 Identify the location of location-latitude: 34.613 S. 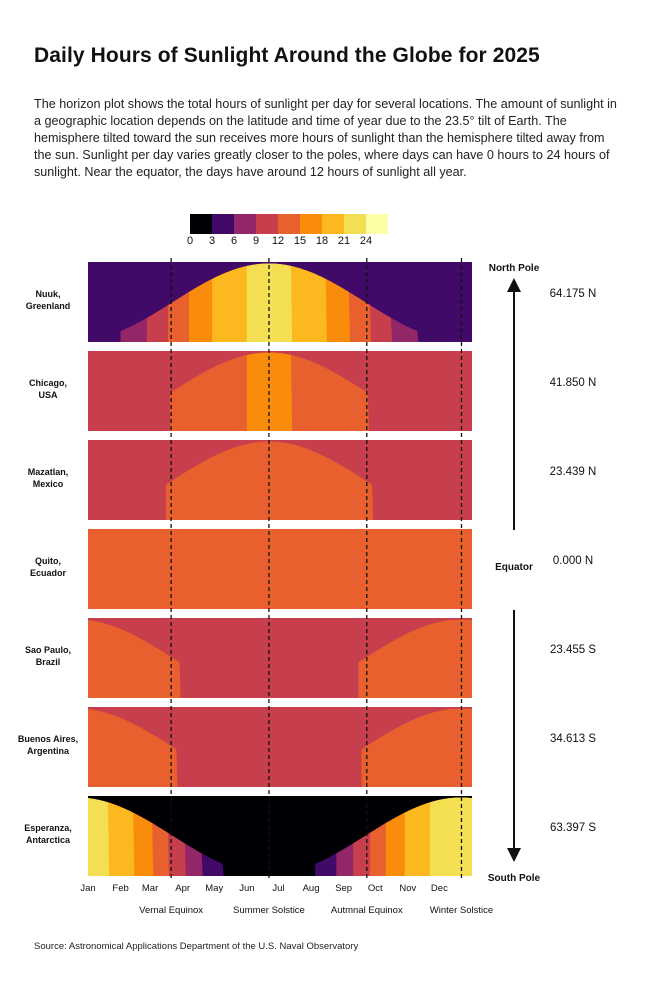
(573, 739).